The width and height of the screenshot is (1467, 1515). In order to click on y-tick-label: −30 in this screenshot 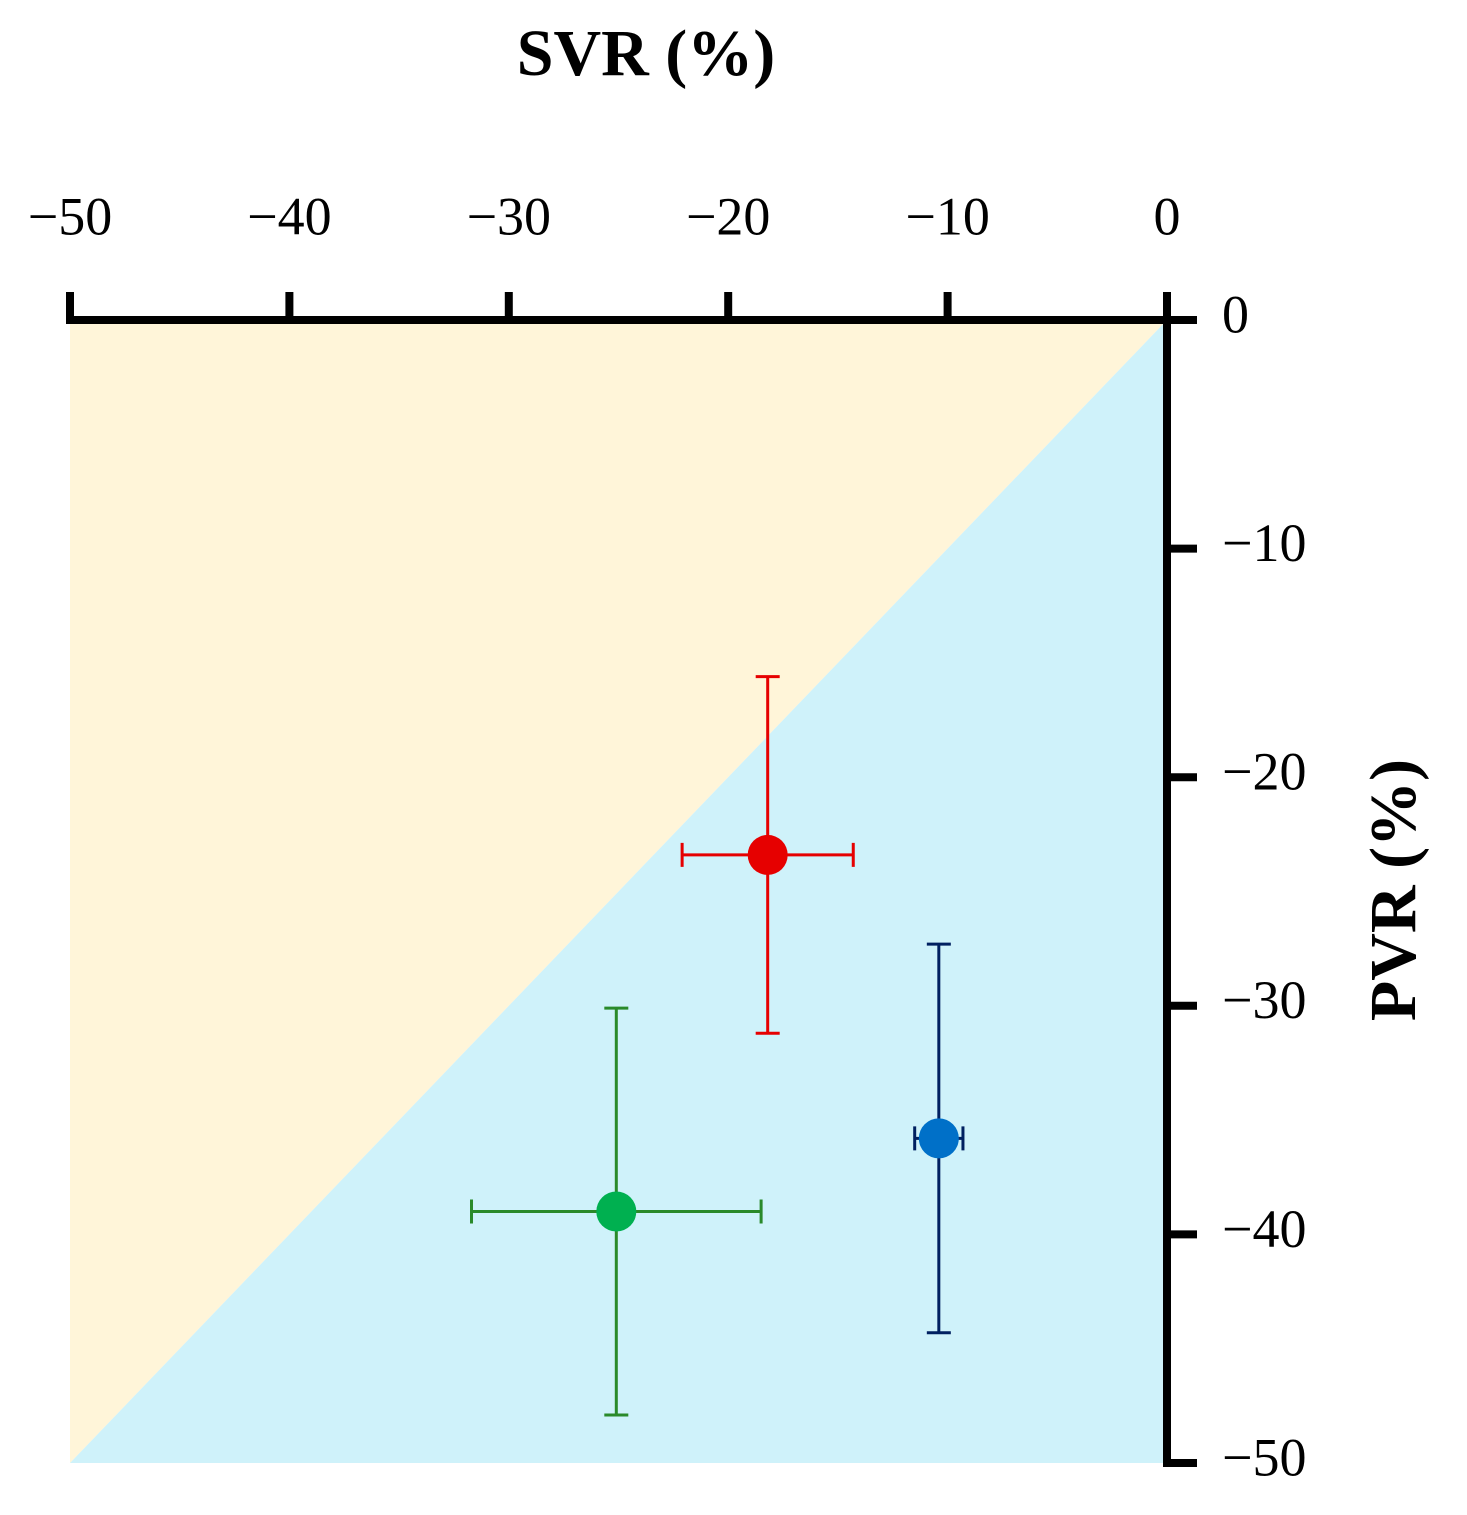, I will do `click(1264, 1000)`.